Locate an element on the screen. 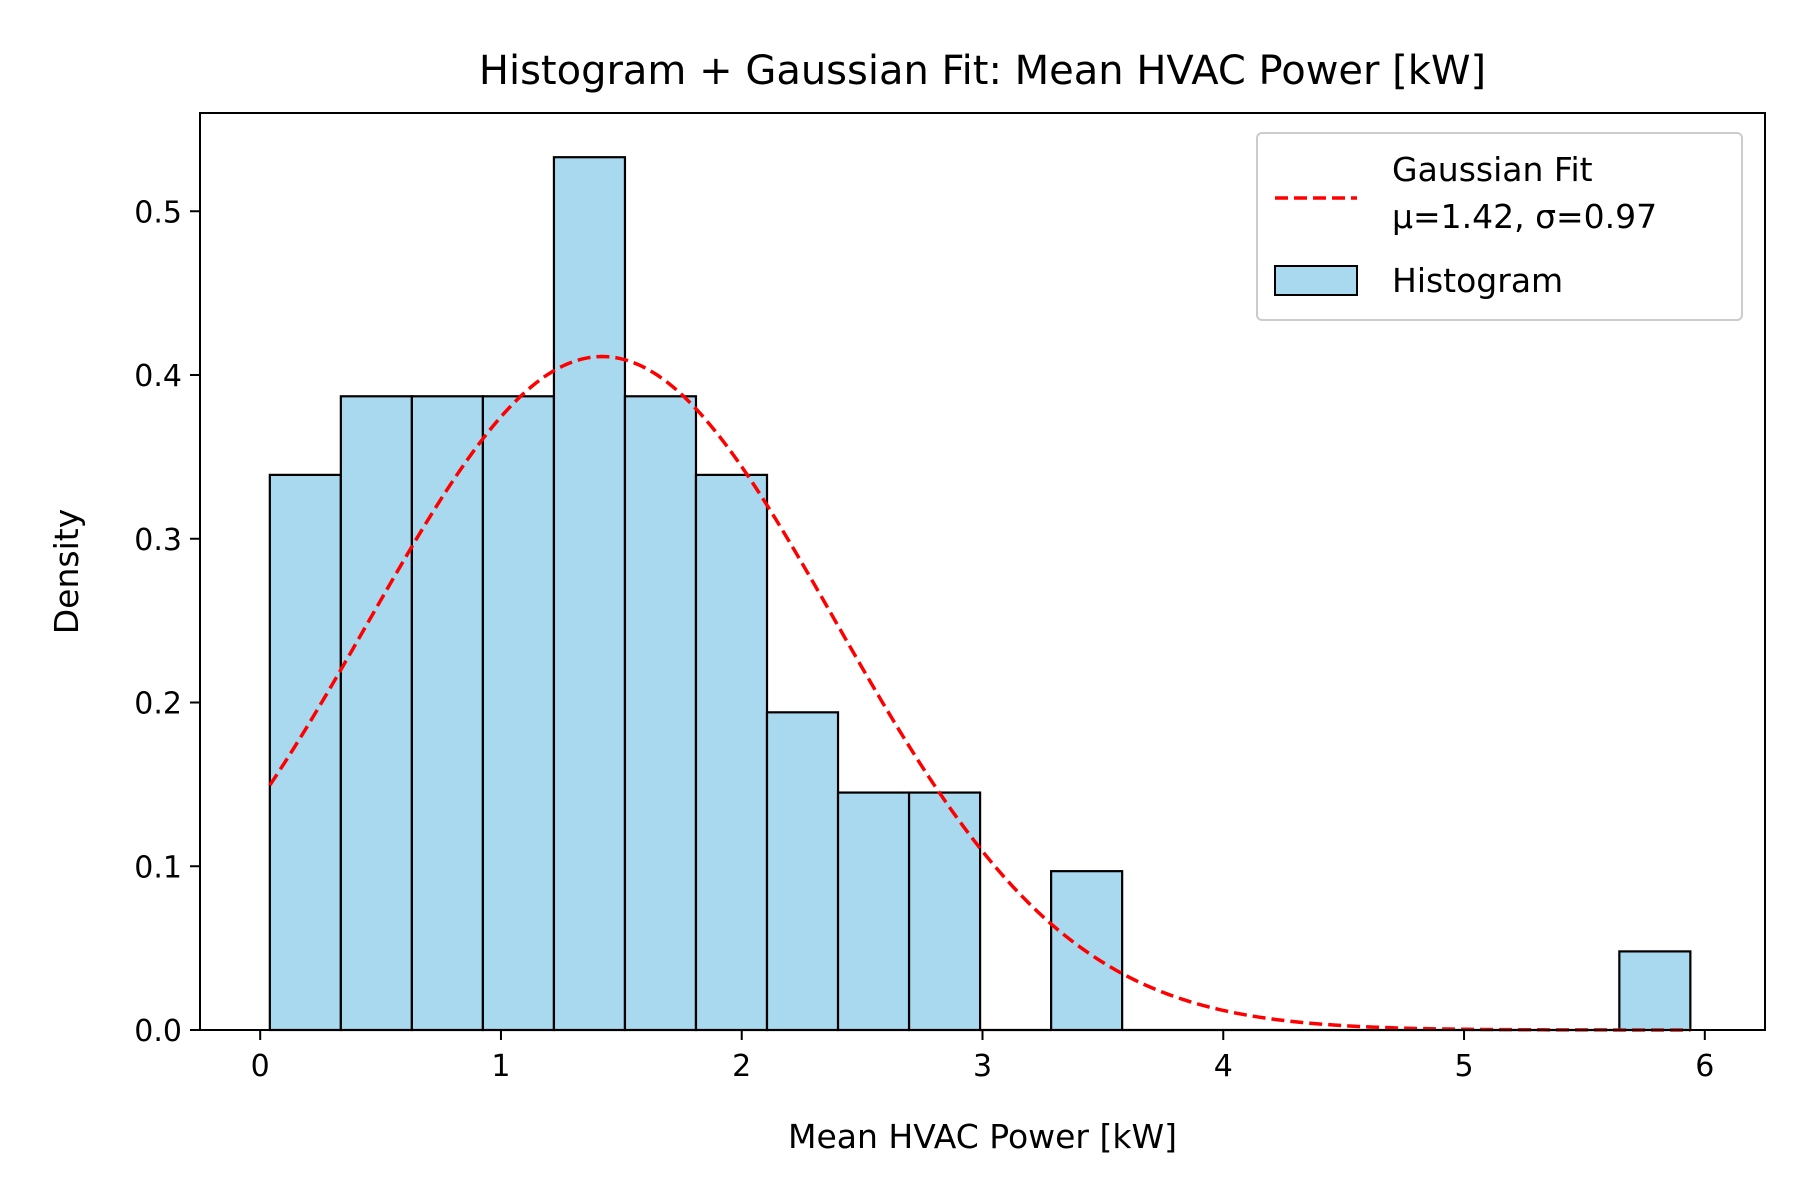 Image resolution: width=1800 pixels, height=1200 pixels. x-axis-ticks: 0 1 2 3 4 5 6 is located at coordinates (982, 1057).